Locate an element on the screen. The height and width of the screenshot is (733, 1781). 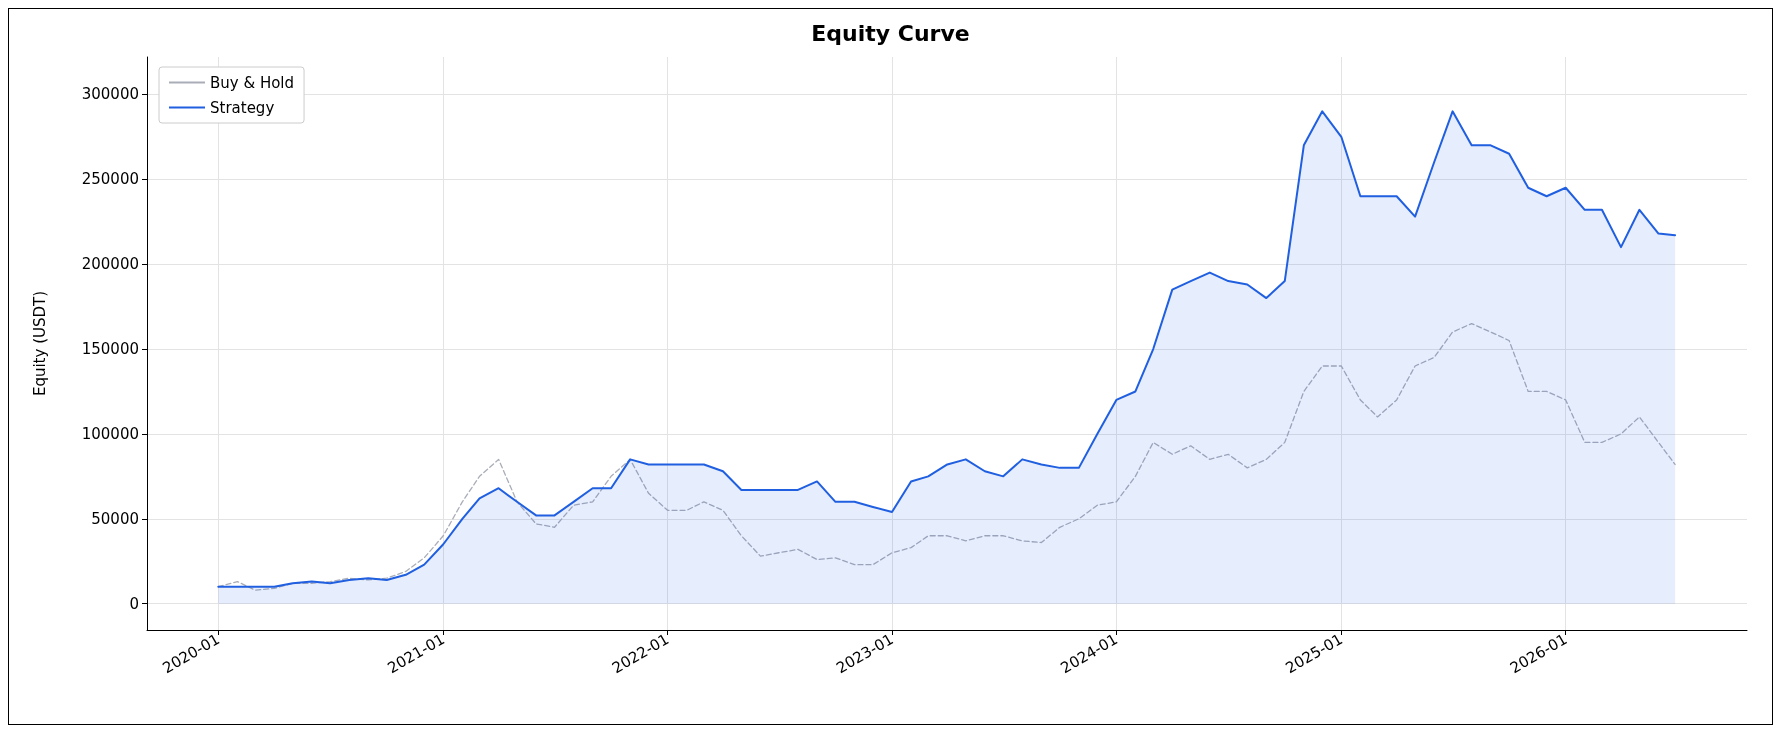
y-tick-label: 50000 is located at coordinates (115, 518).